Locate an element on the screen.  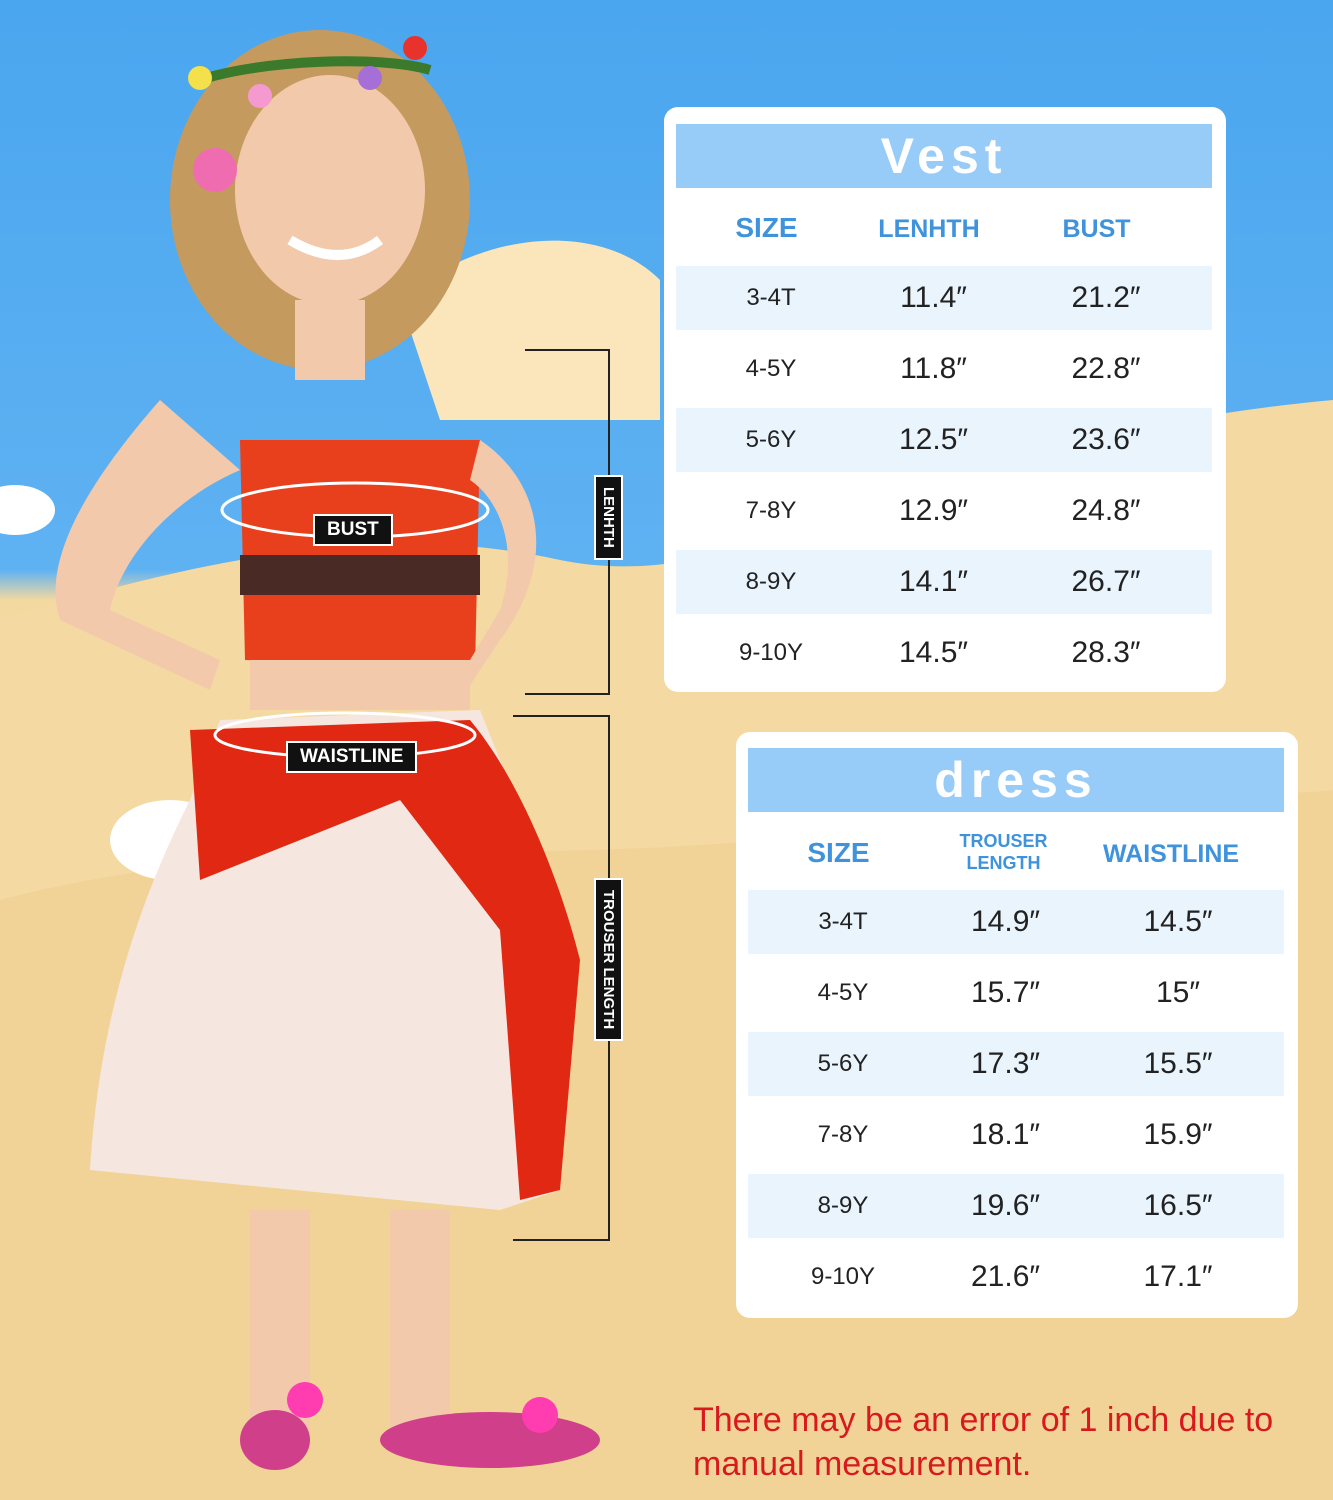
measure-cell: 17.3″ is located at coordinates (1005, 1063).